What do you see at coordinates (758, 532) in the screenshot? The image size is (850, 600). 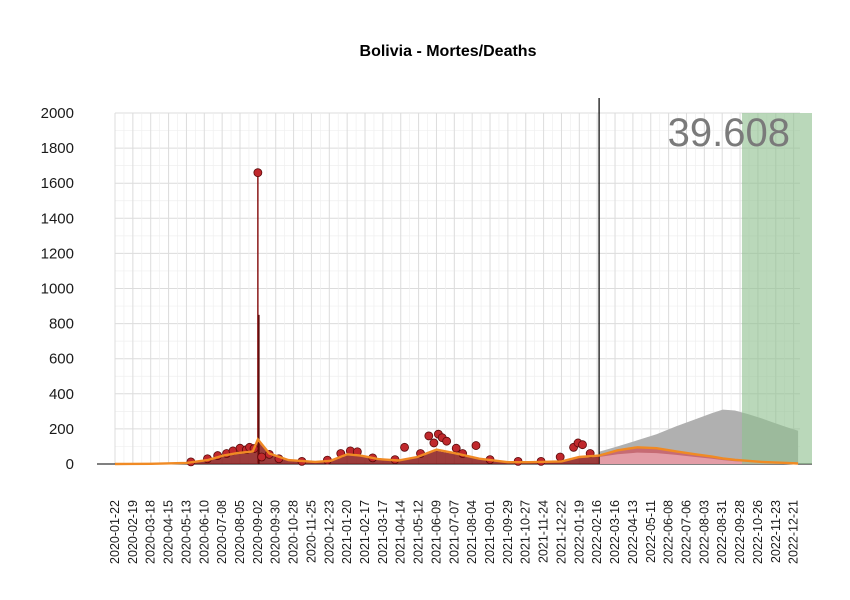 I see `x-tick-label: 2022-10-26` at bounding box center [758, 532].